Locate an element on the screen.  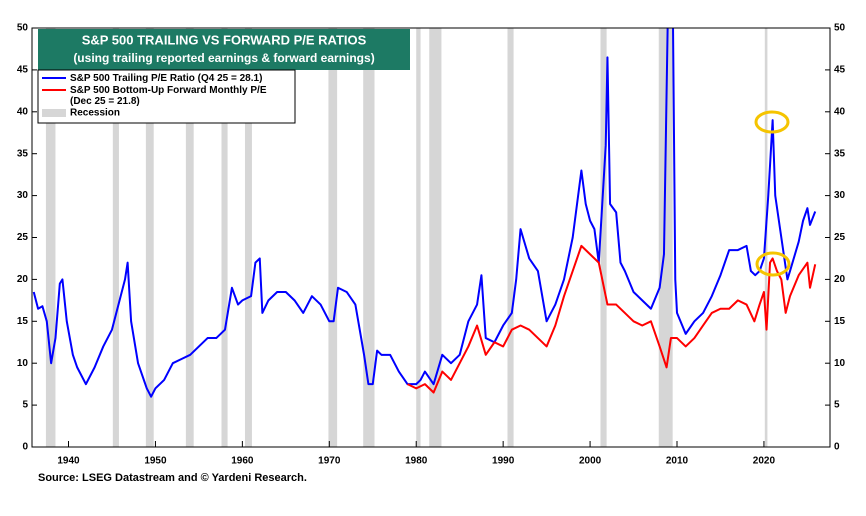
y2-tick-label: 10 is located at coordinates (840, 363).